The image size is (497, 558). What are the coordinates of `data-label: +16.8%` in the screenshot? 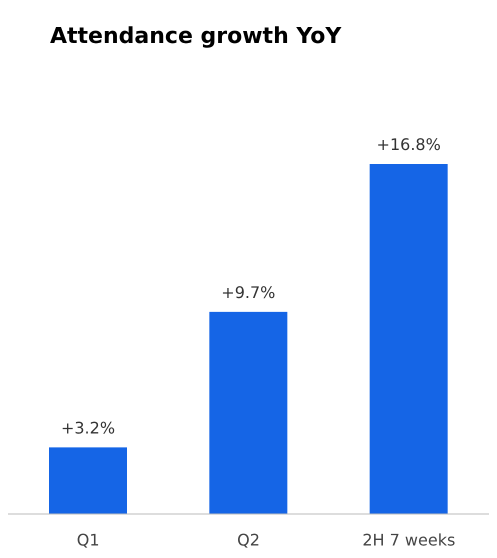 It's located at (408, 144).